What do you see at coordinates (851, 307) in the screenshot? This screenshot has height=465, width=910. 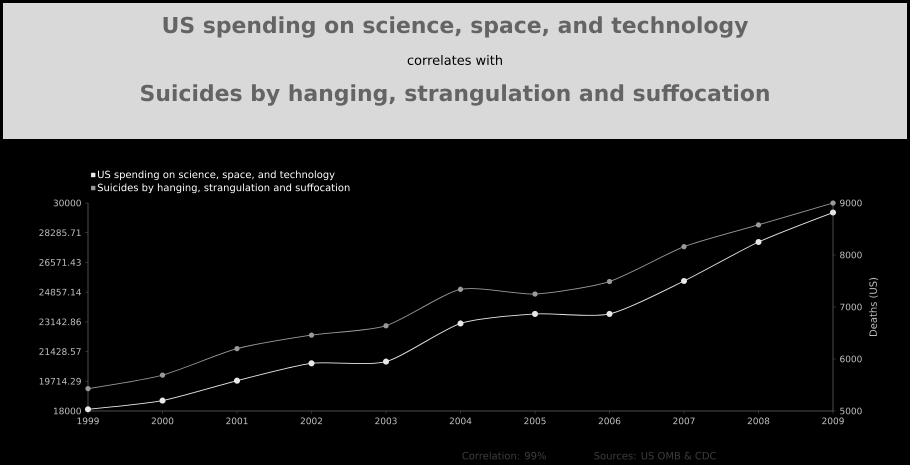 I see `y2-tick-label: 7000` at bounding box center [851, 307].